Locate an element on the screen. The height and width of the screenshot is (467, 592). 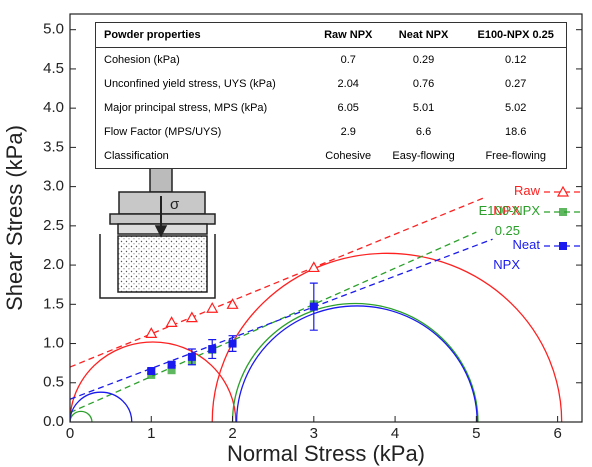
x-tick-label: 4 is located at coordinates (395, 433).